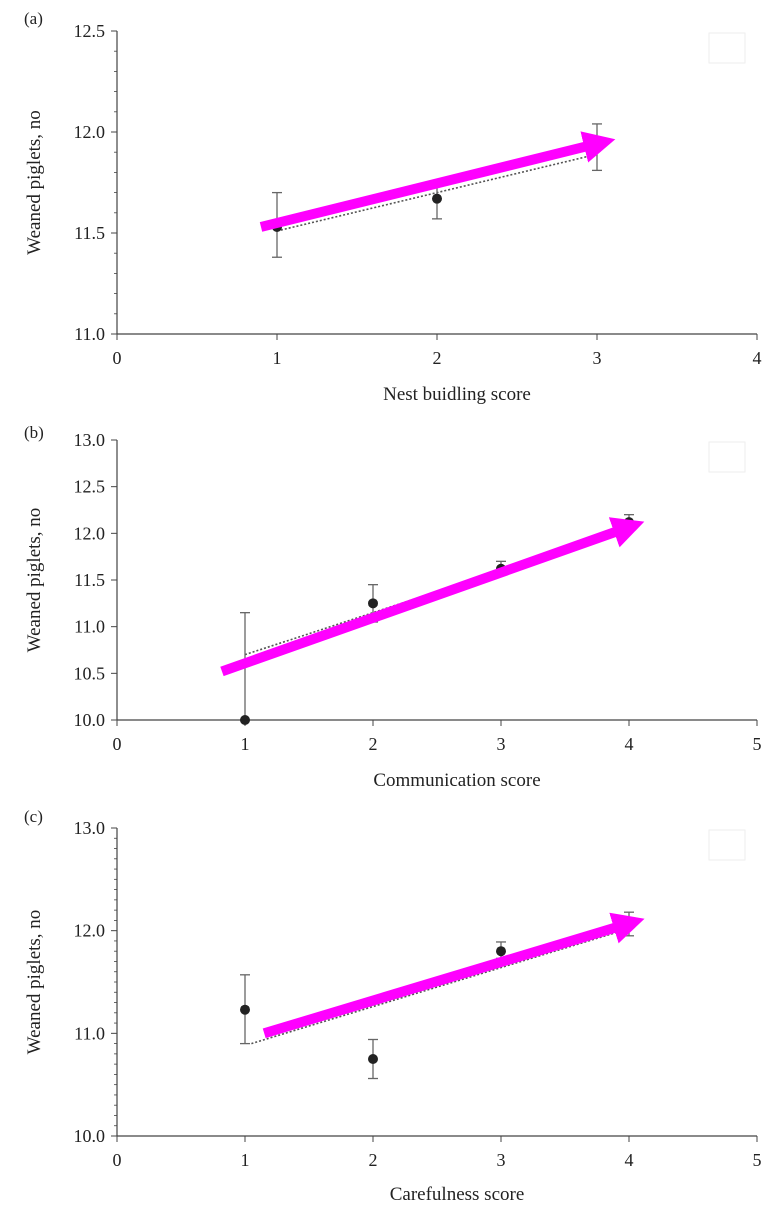 This screenshot has width=779, height=1207. Describe the element at coordinates (440, 986) in the screenshot. I see `trendline` at that location.